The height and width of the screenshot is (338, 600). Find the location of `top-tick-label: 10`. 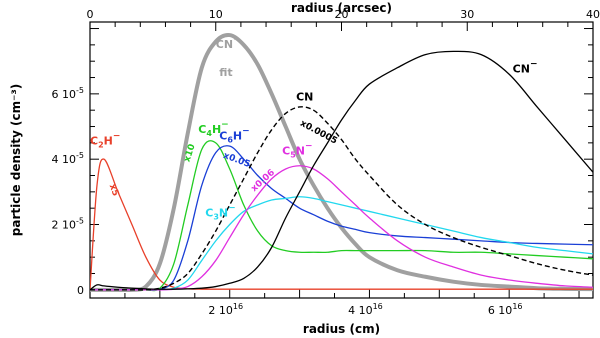

top-tick-label: 10 is located at coordinates (216, 14).